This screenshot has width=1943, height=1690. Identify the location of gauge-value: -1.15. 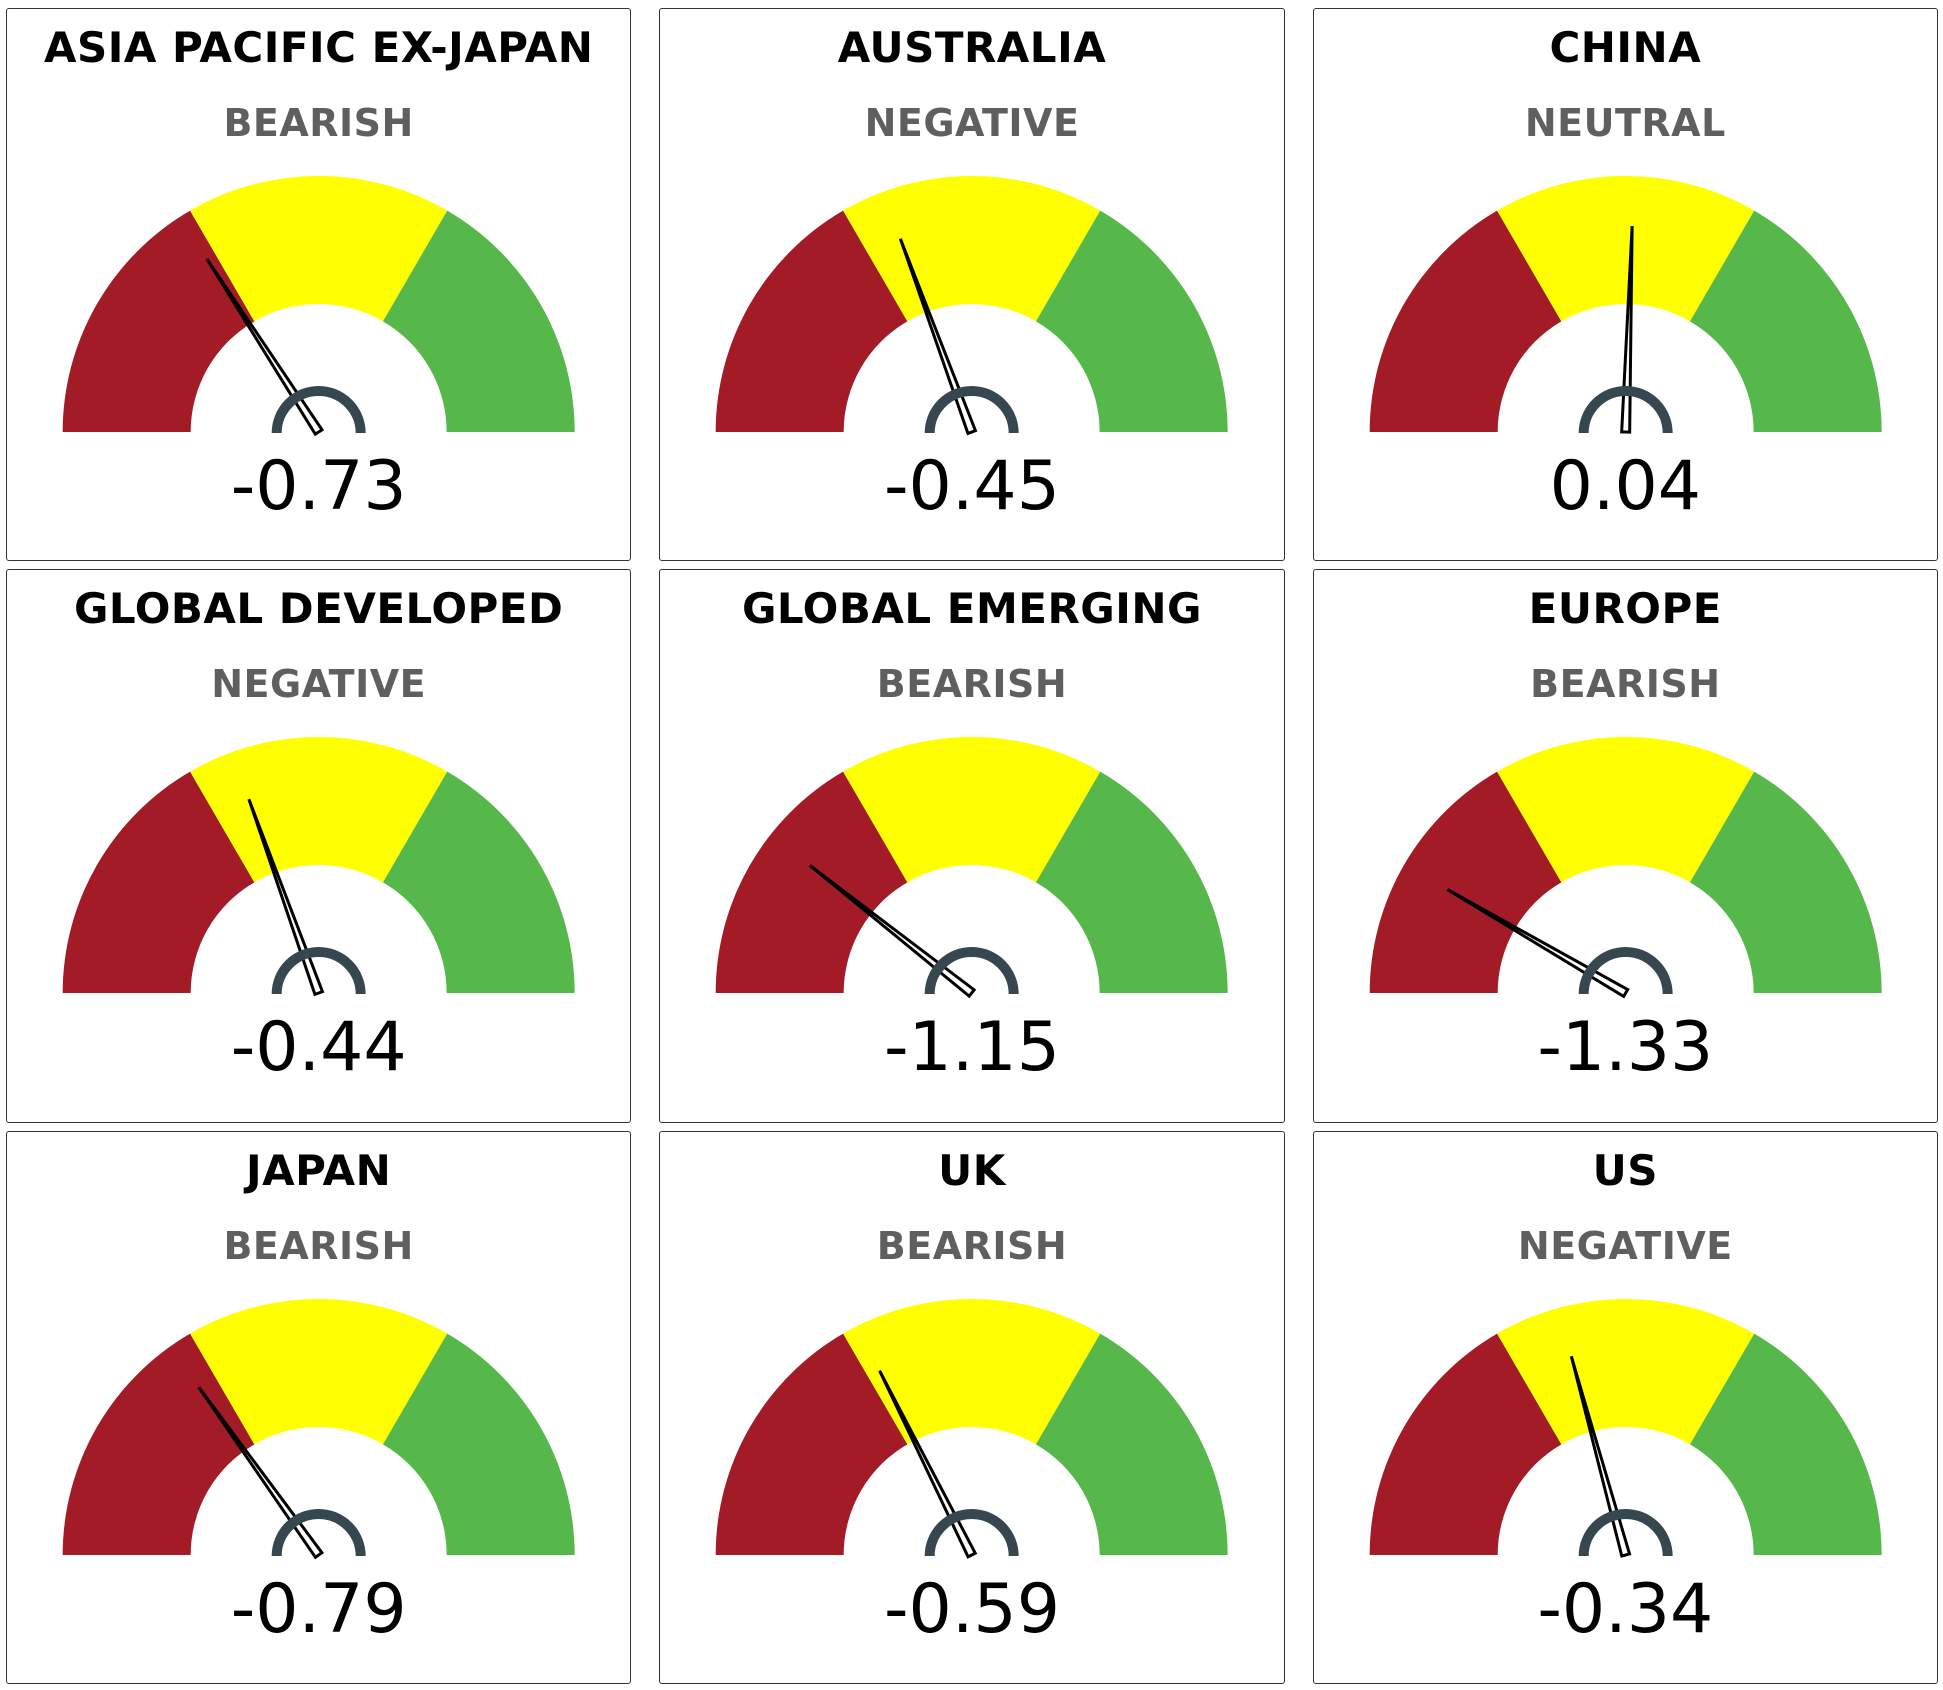
(972, 1048).